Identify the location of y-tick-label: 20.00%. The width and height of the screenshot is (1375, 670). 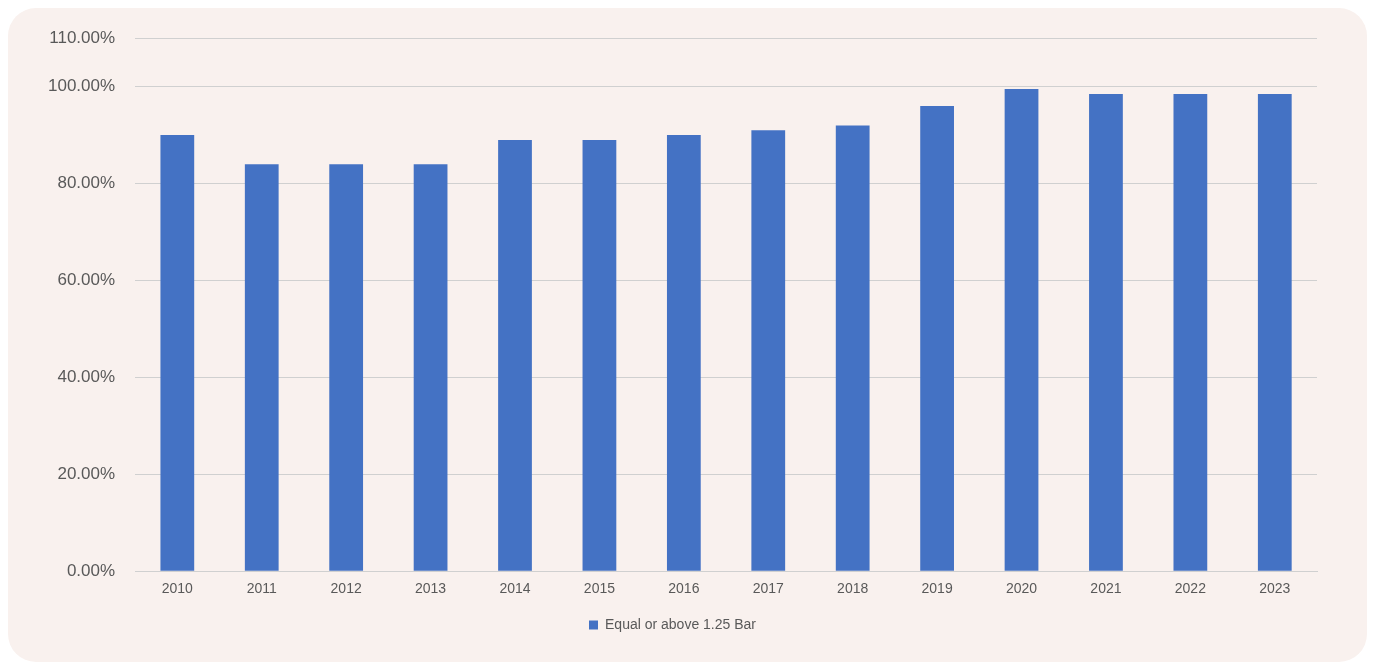
(86, 473).